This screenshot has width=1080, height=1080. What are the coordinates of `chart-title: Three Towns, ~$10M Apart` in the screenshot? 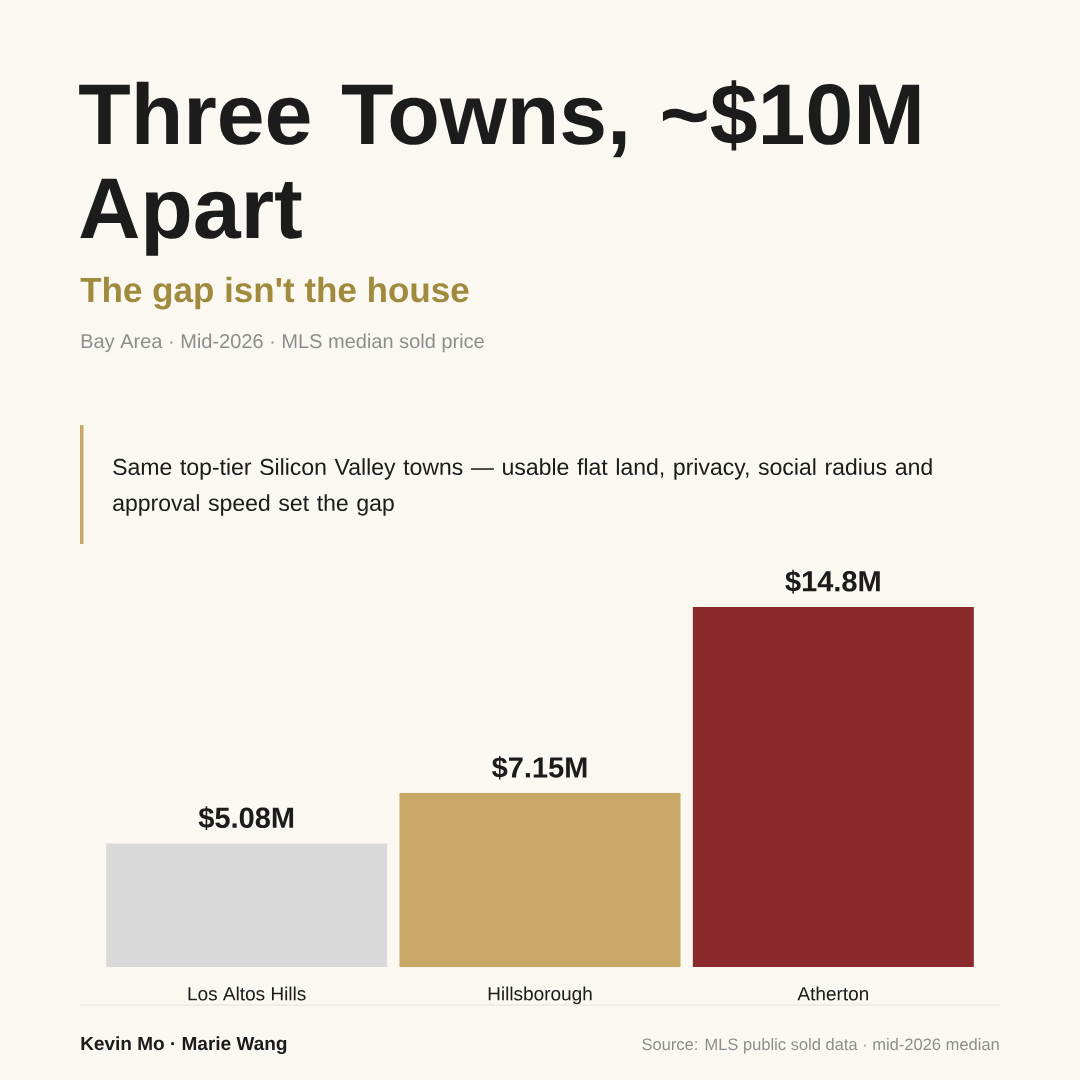 It's located at (499, 168).